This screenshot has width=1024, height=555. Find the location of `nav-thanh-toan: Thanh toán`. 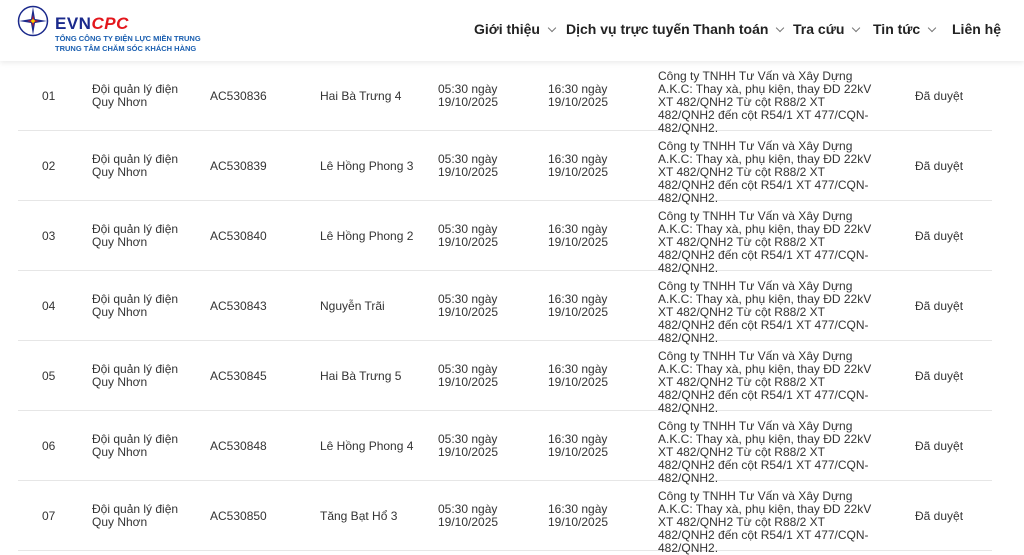

nav-thanh-toan: Thanh toán is located at coordinates (739, 29).